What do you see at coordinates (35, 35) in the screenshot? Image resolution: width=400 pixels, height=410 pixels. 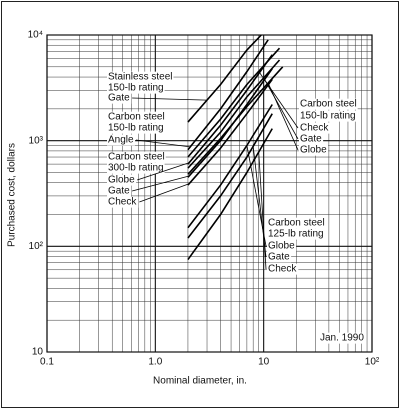 I see `y-tick-label: 10⁴` at bounding box center [35, 35].